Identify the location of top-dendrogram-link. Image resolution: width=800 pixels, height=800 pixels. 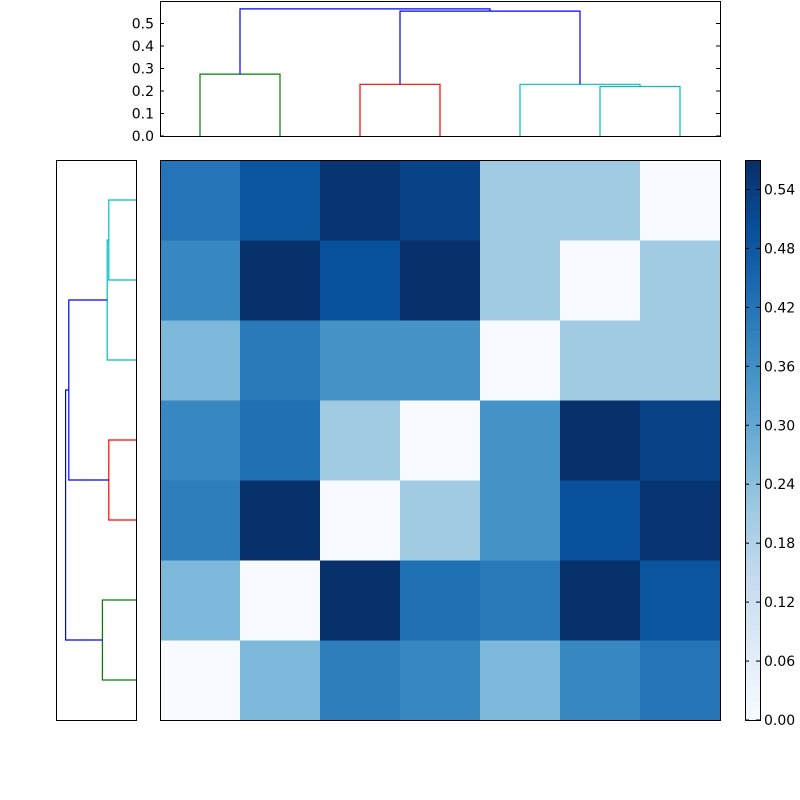
(580, 109).